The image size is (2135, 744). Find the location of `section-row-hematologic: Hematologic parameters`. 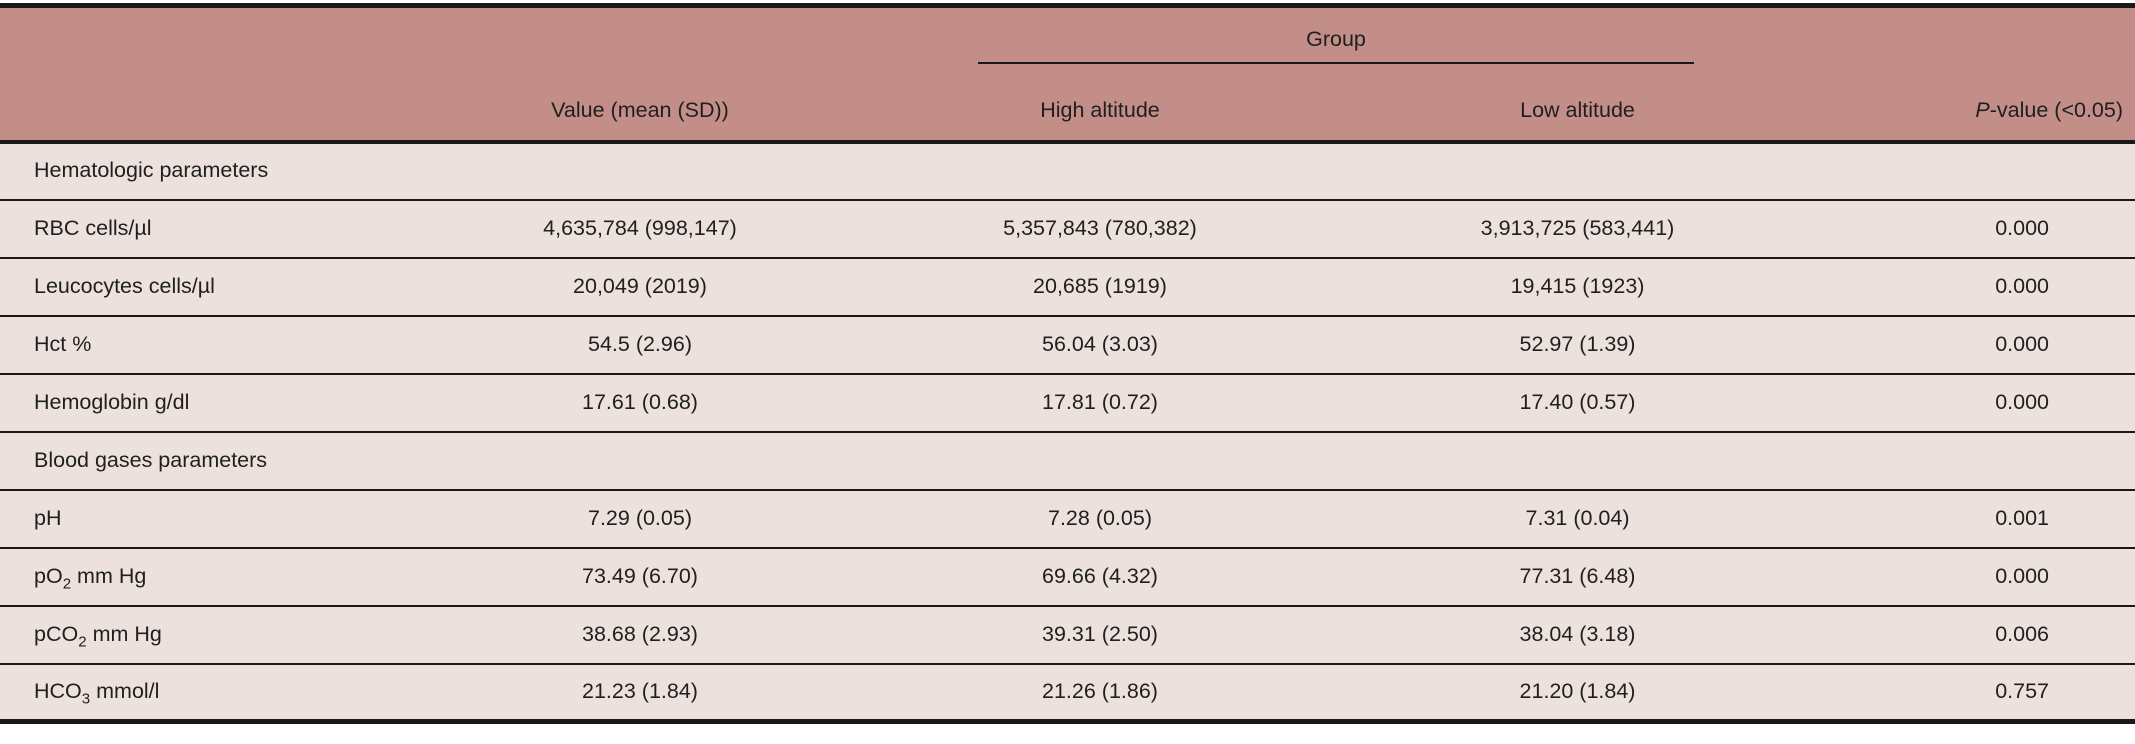

section-row-hematologic: Hematologic parameters is located at coordinates (1067, 170).